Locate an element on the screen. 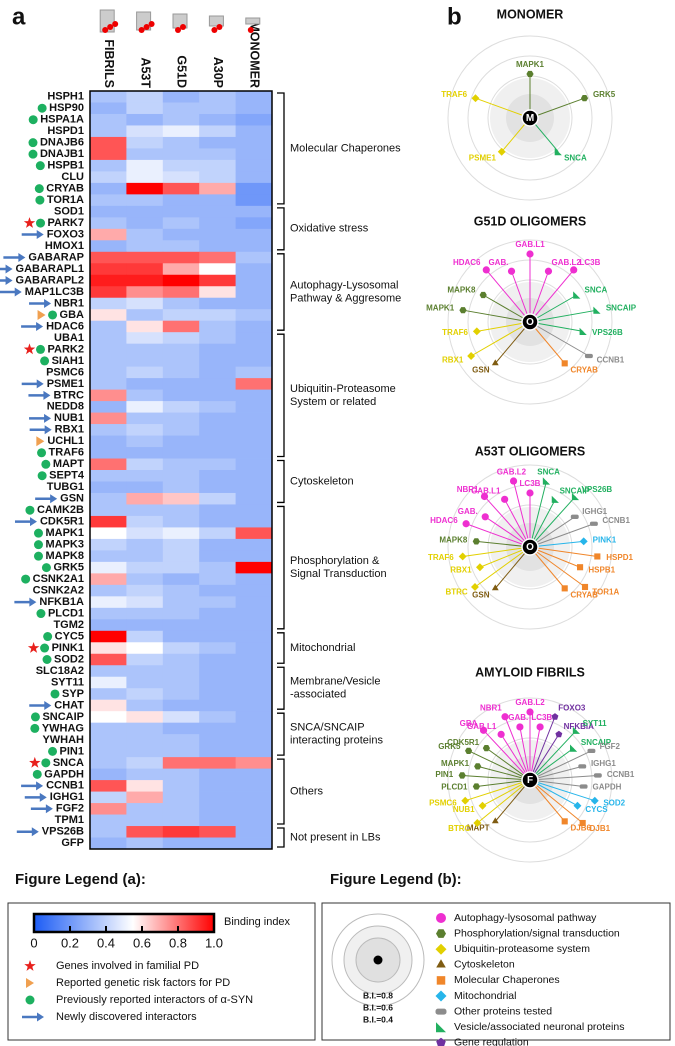 This screenshot has height=1046, width=675. row-label: HSPB1 is located at coordinates (65, 166).